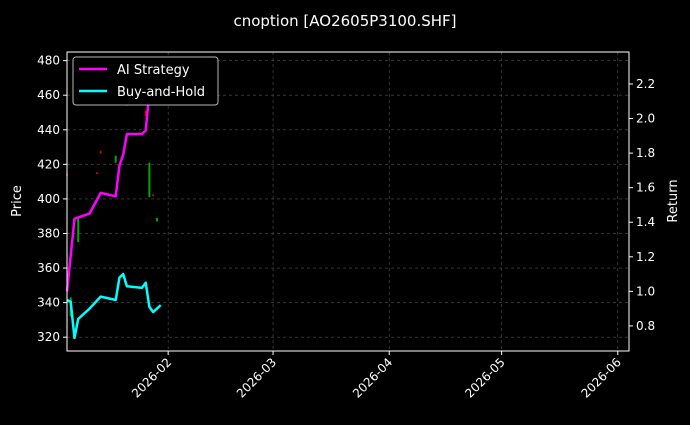 This screenshot has height=425, width=690. Describe the element at coordinates (112, 180) in the screenshot. I see `series-line-ai-strategy` at that location.